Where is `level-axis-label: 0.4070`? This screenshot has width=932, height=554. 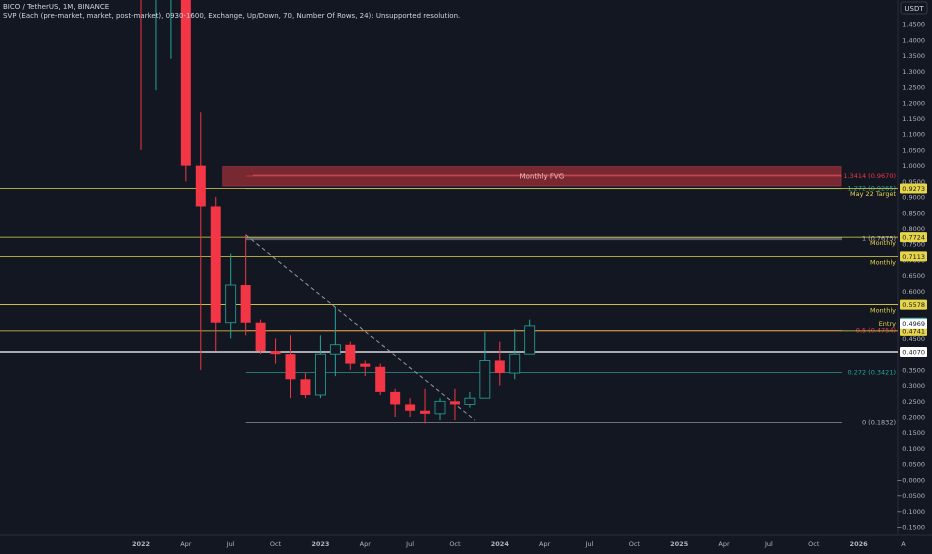
level-axis-label: 0.4070 is located at coordinates (913, 352).